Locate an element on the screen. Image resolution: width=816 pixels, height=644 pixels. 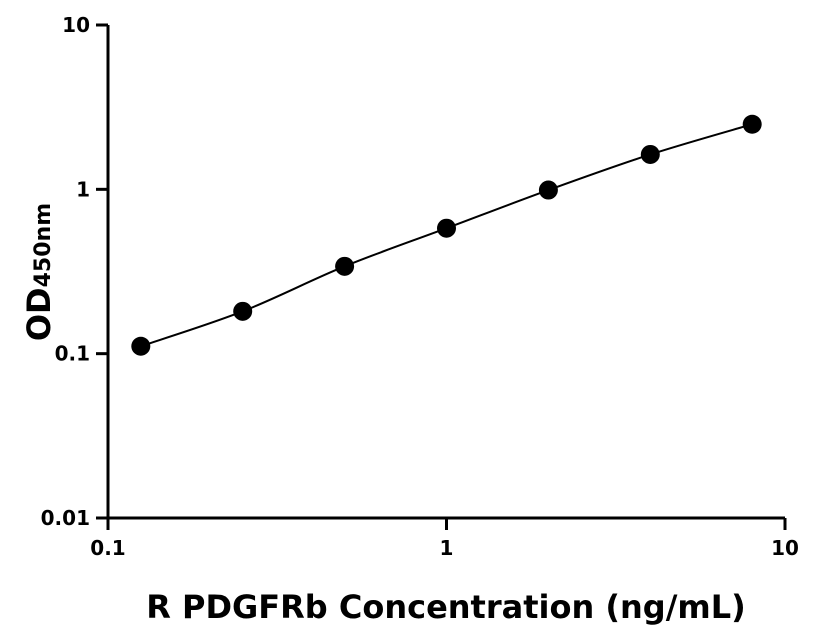
y-tick-label: 10 is located at coordinates (76, 25).